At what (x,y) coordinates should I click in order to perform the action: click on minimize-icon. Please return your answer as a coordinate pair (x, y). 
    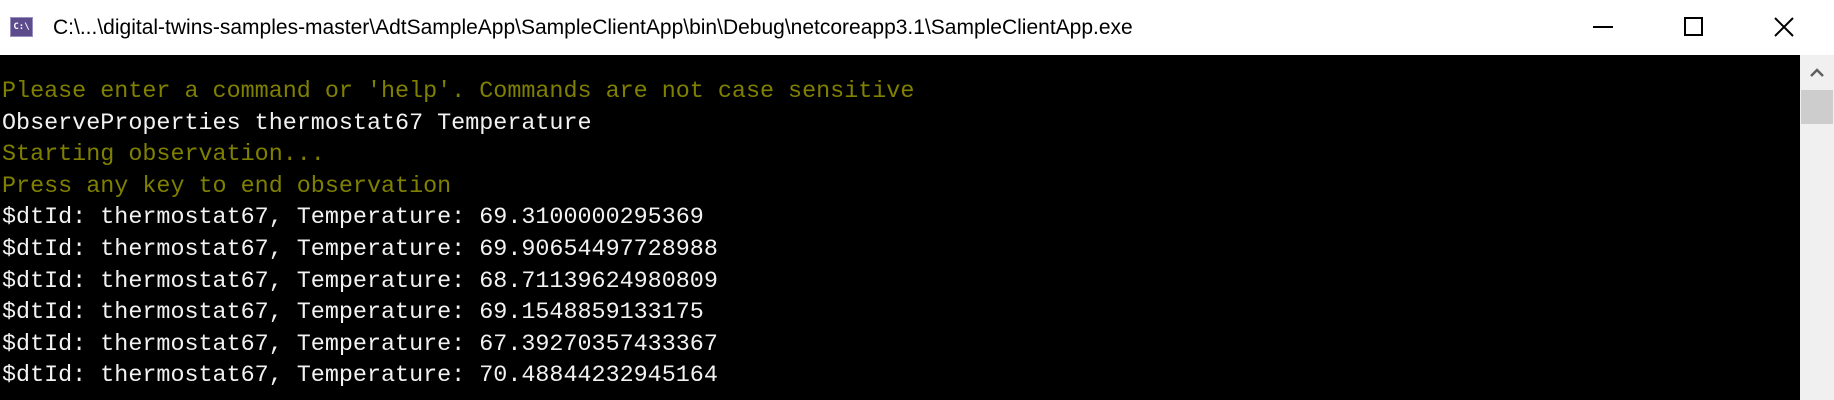
    Looking at the image, I should click on (1603, 27).